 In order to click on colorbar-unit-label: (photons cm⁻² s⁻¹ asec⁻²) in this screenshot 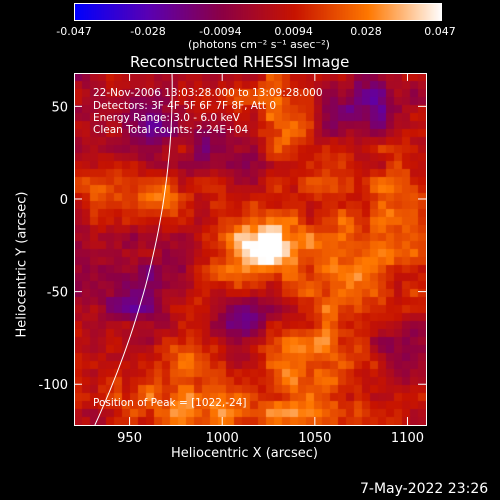, I will do `click(259, 44)`.